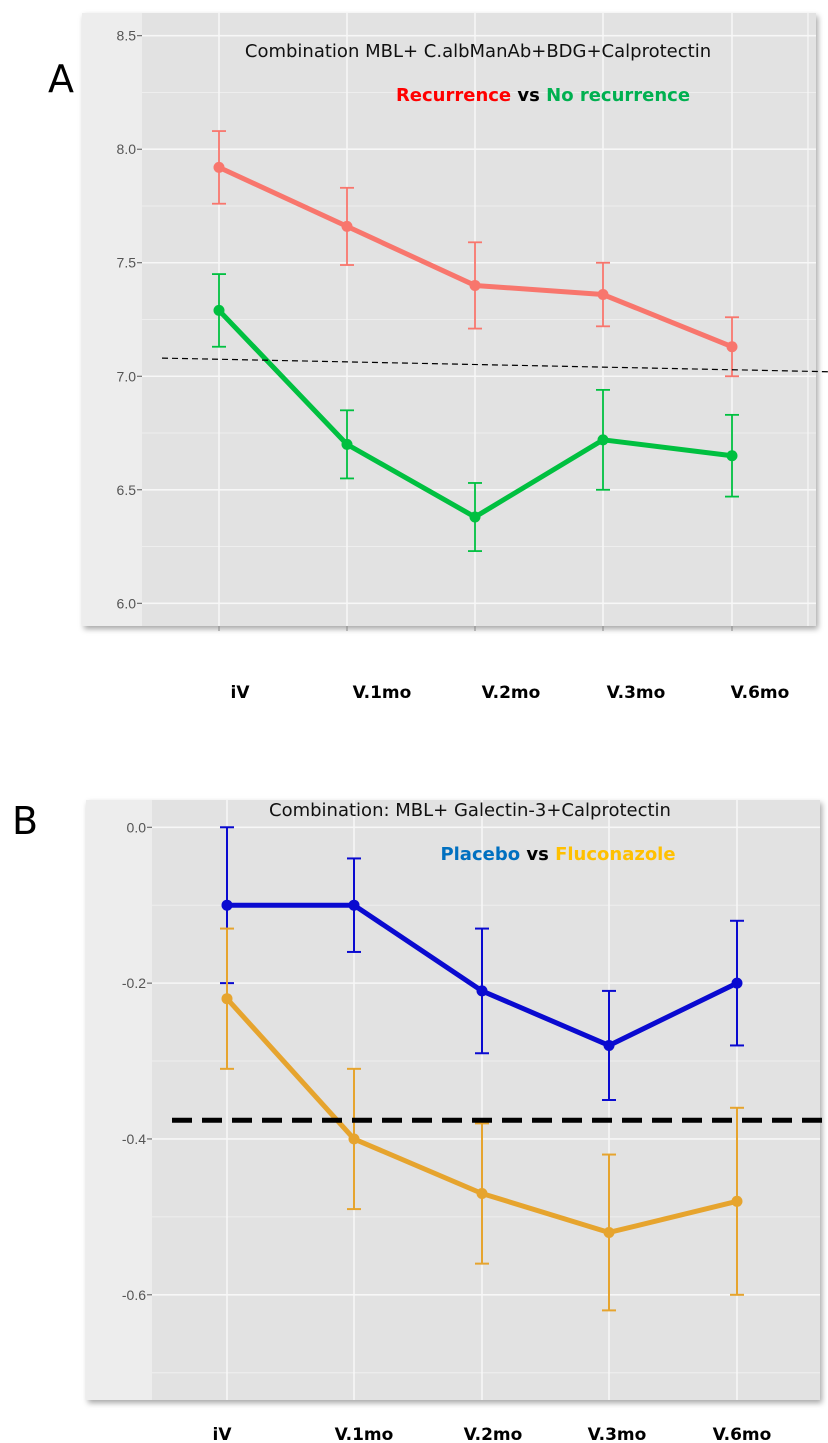 The height and width of the screenshot is (1443, 828). I want to click on y-tick-label: -0.2, so click(134, 983).